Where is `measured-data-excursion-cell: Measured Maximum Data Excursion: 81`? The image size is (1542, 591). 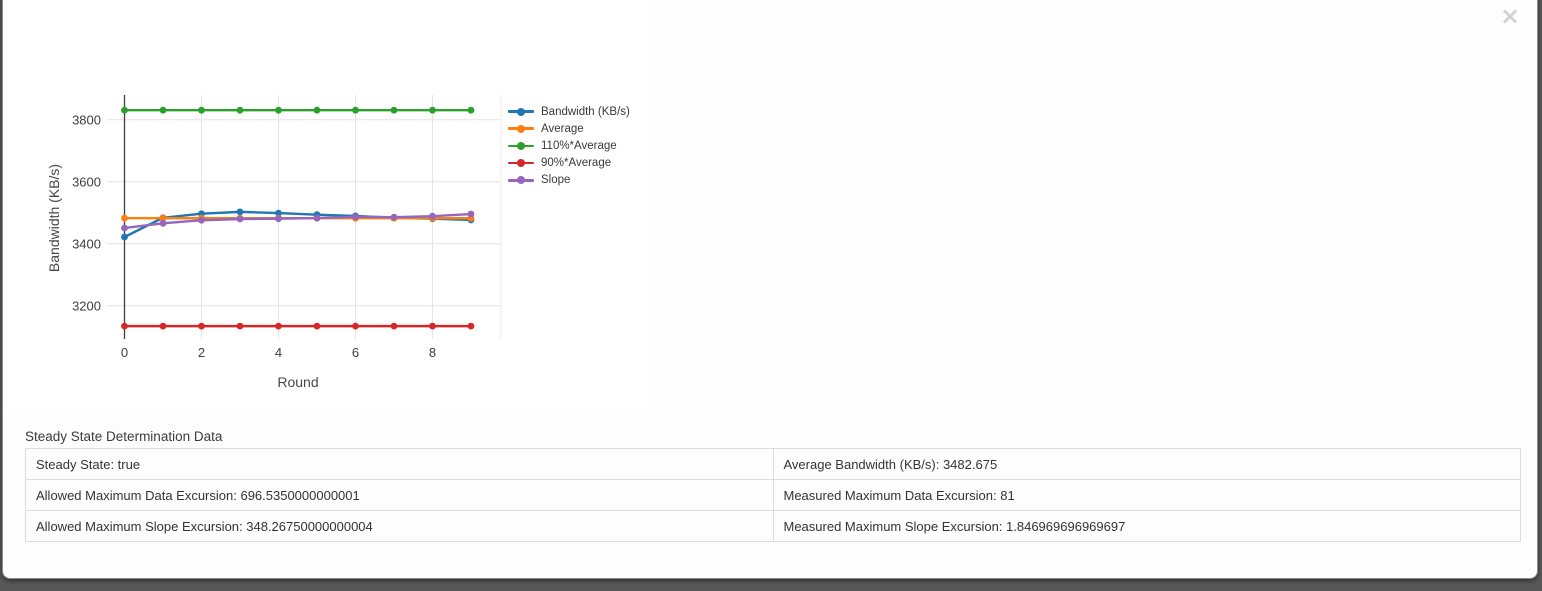
measured-data-excursion-cell: Measured Maximum Data Excursion: 81 is located at coordinates (1146, 495).